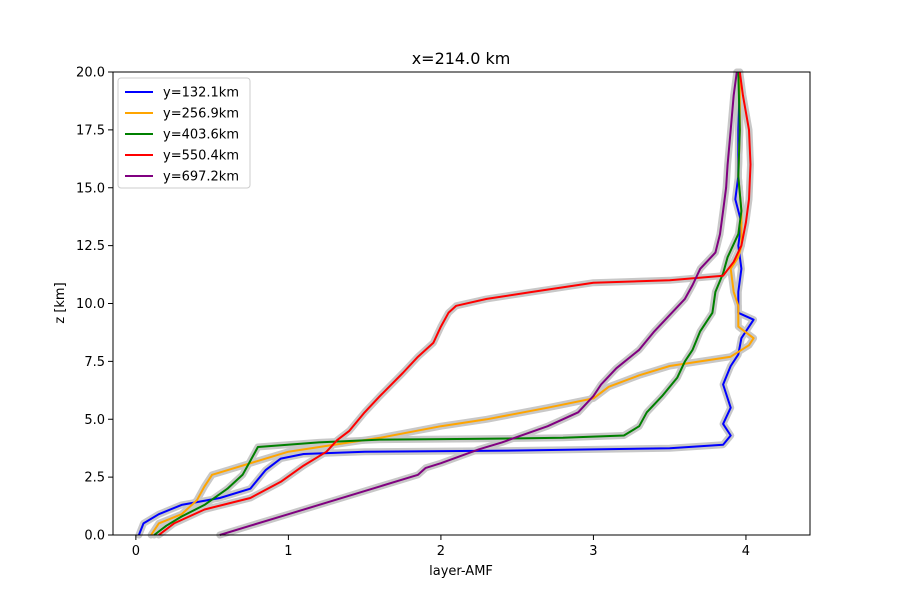 The width and height of the screenshot is (900, 600). Describe the element at coordinates (461, 571) in the screenshot. I see `x-axis-label: layer-AMF` at that location.